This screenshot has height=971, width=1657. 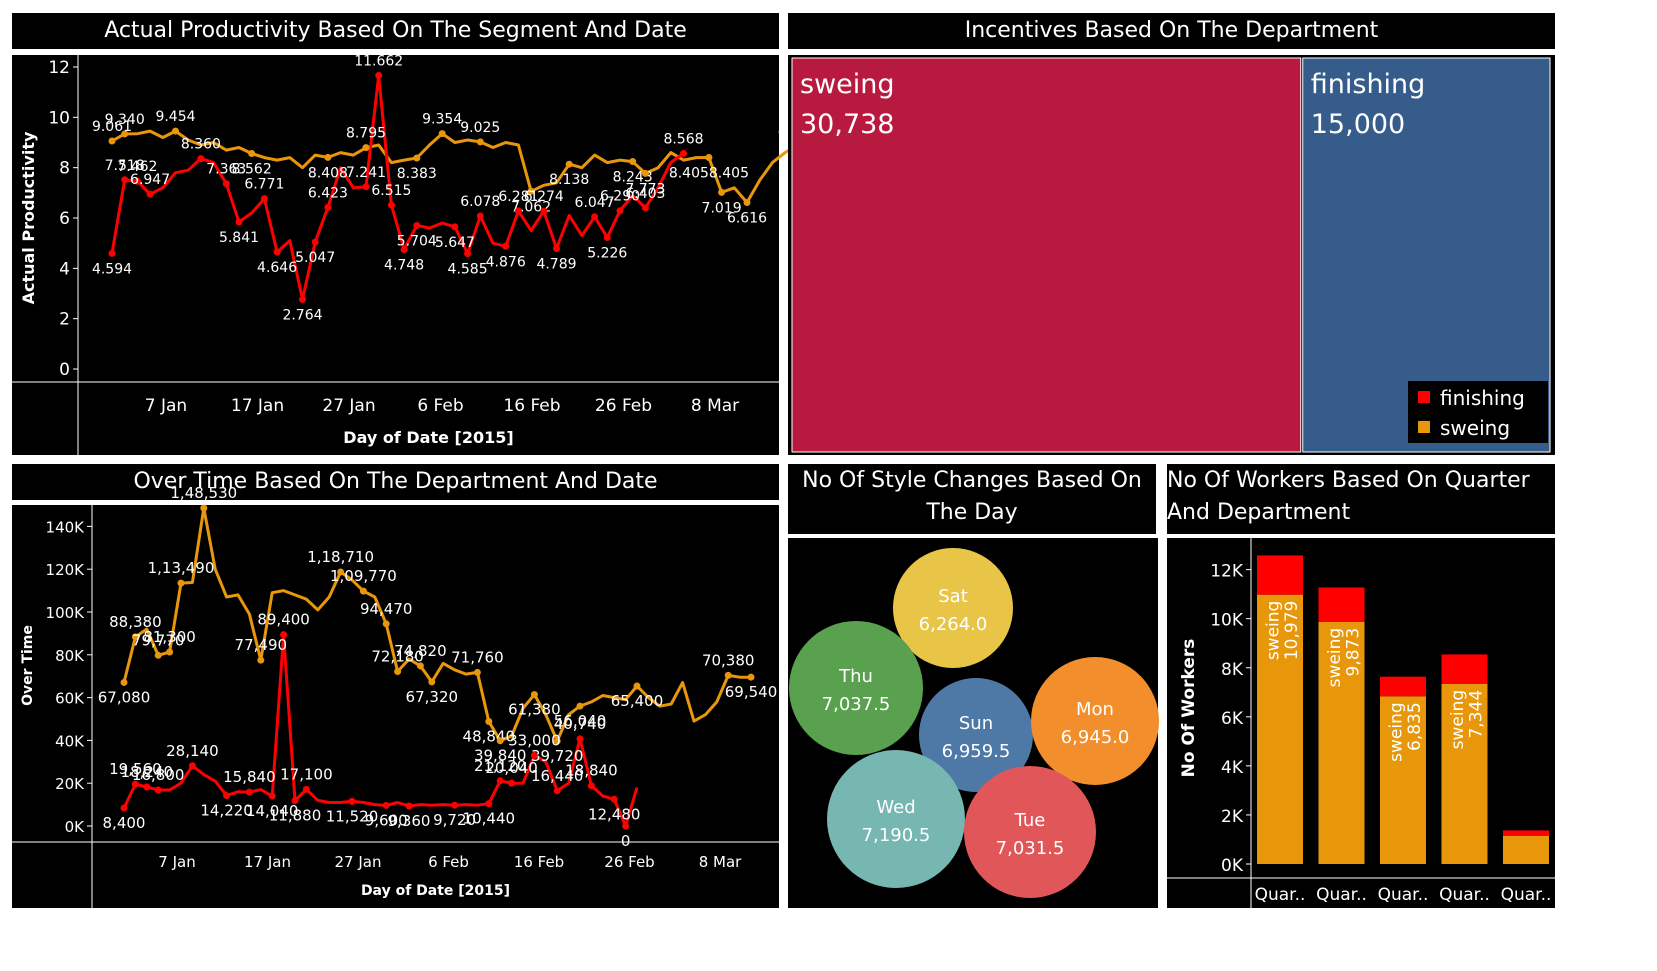 What do you see at coordinates (366, 173) in the screenshot?
I see `data-label: 7.241` at bounding box center [366, 173].